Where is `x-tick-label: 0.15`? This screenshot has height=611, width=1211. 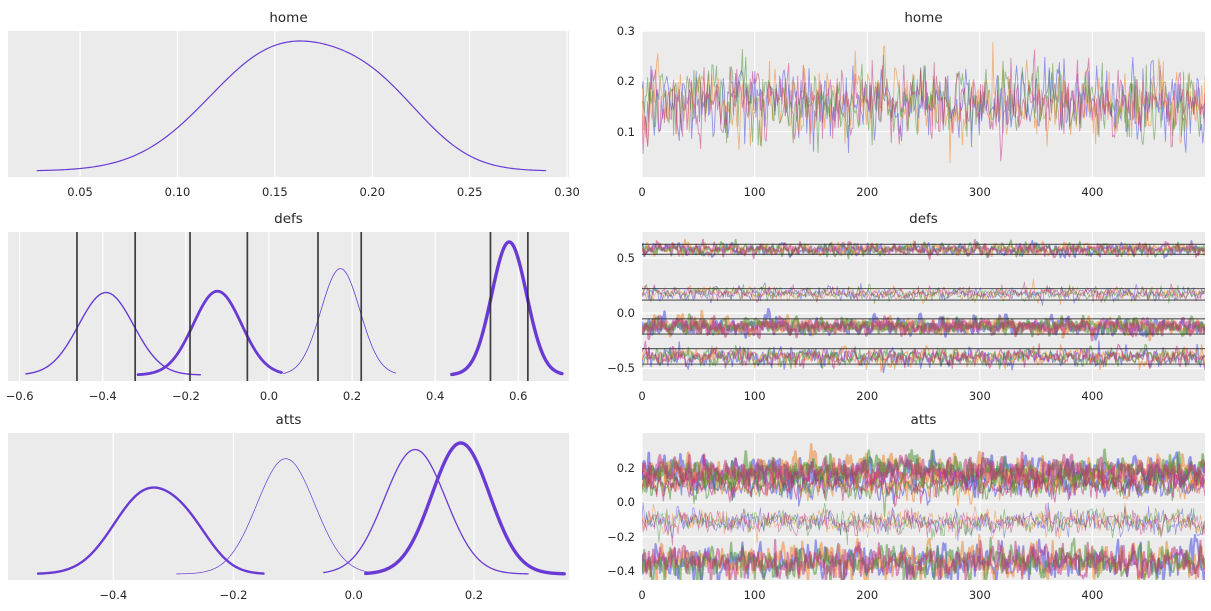
x-tick-label: 0.15 is located at coordinates (275, 192).